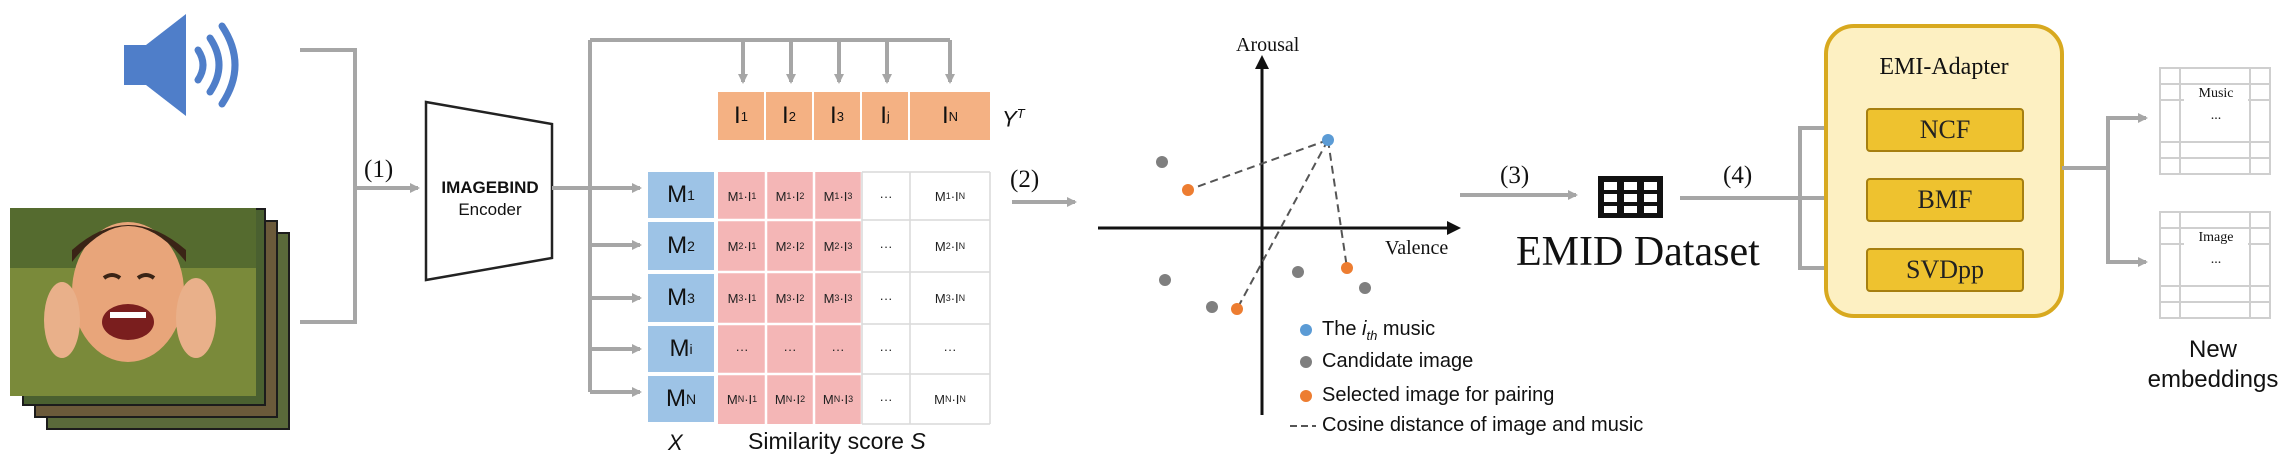 Image resolution: width=2290 pixels, height=461 pixels. I want to click on x-matrix-label: X, so click(675, 442).